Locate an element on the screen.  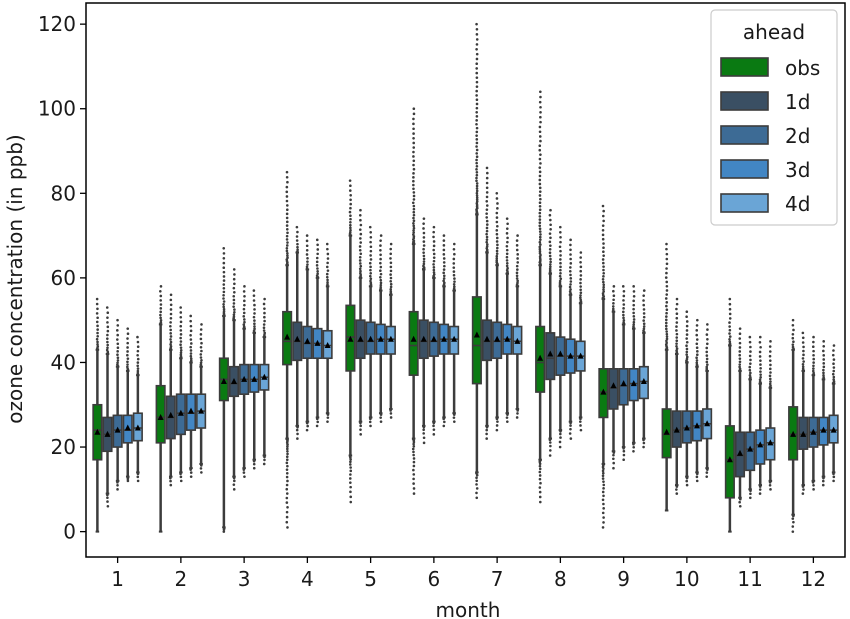
y-tick-label: 120 is located at coordinates (57, 24).